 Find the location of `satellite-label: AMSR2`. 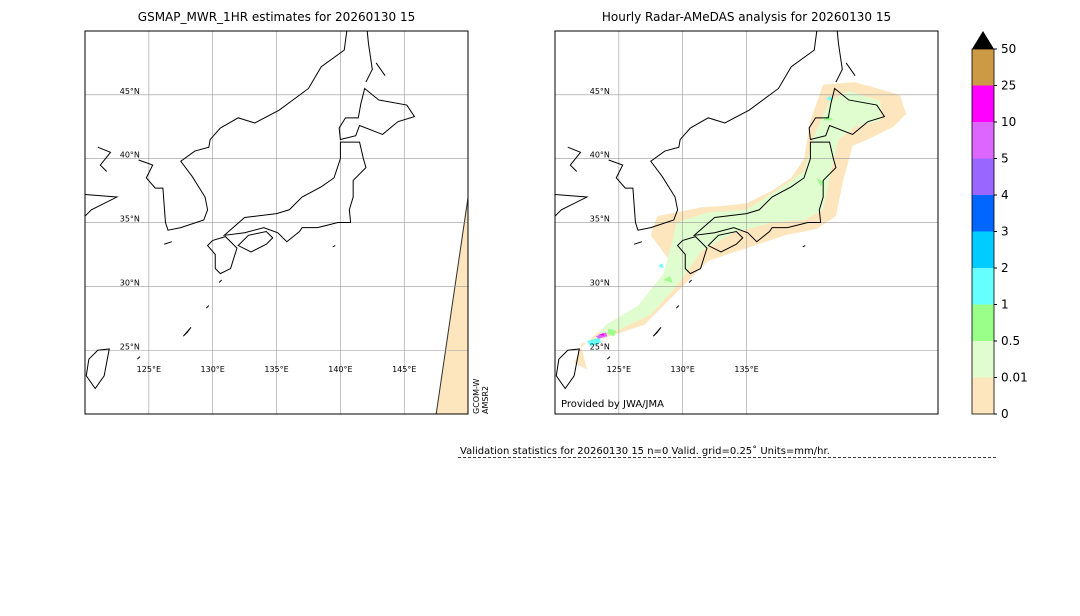

satellite-label: AMSR2 is located at coordinates (485, 400).